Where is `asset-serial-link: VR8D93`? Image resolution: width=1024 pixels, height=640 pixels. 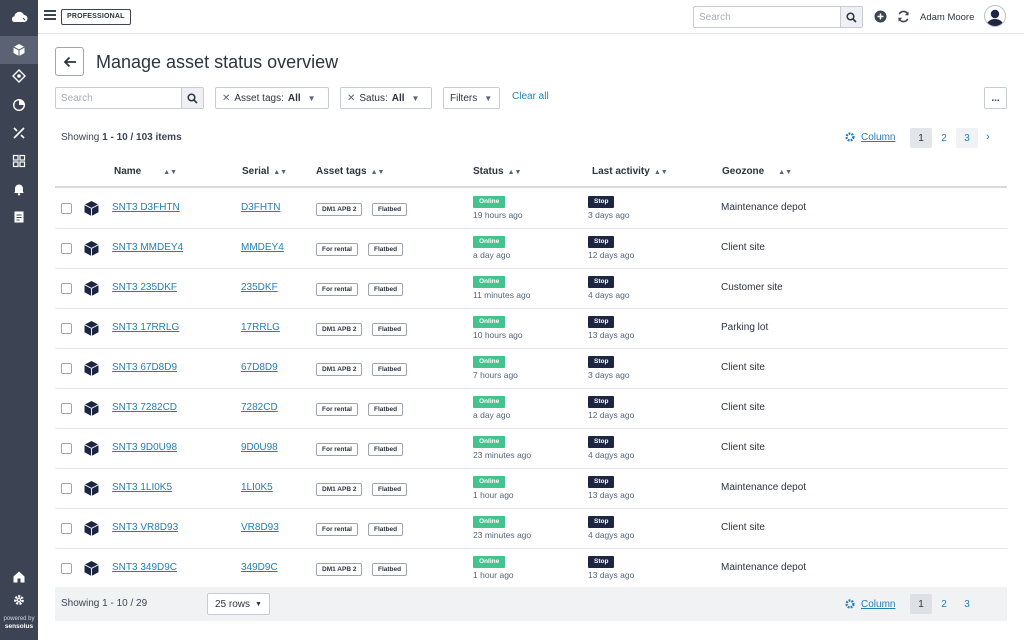
asset-serial-link: VR8D93 is located at coordinates (260, 527).